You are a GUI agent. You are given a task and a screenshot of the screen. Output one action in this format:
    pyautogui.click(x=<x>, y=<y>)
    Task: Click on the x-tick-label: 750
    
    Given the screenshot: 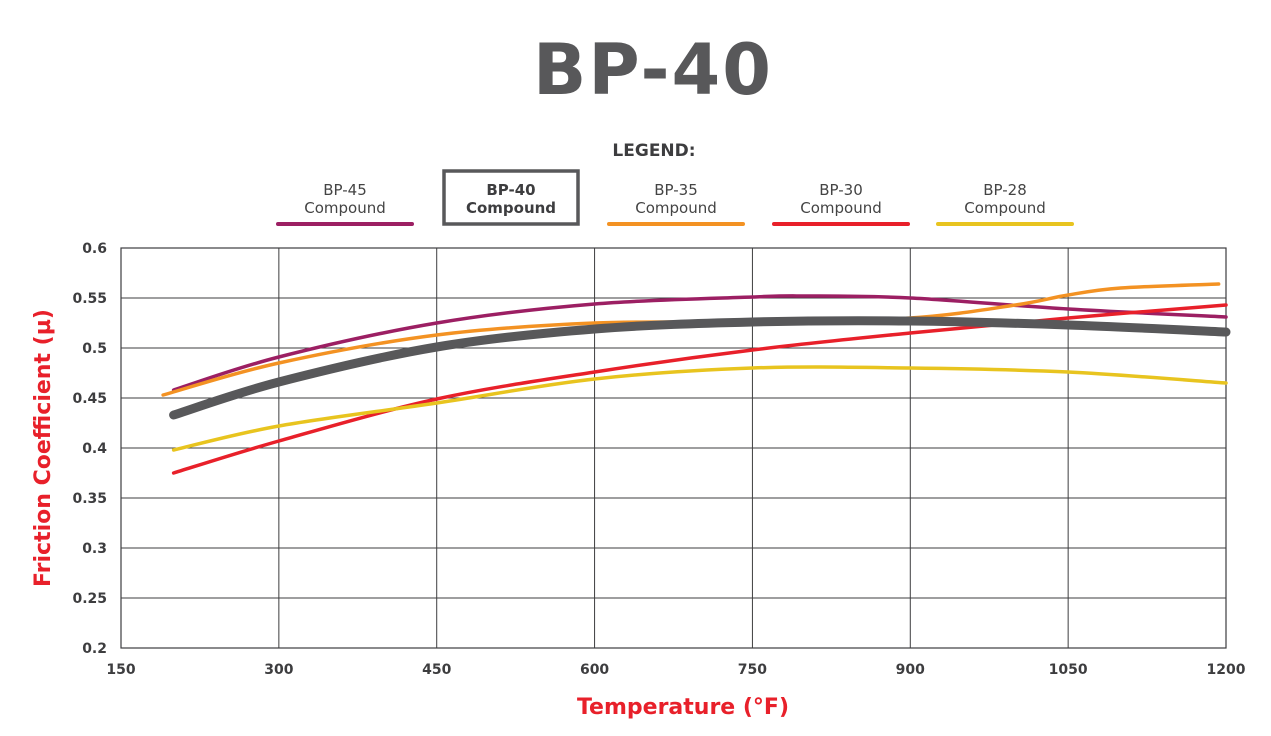 What is the action you would take?
    pyautogui.click(x=752, y=670)
    